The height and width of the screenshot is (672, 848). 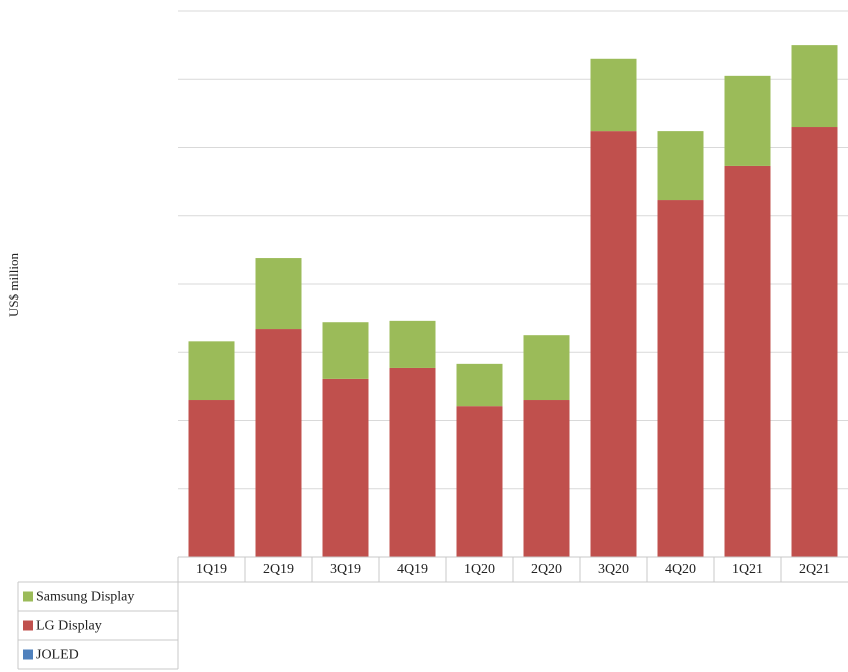 I want to click on x-tick-label: 4Q20, so click(x=680, y=569).